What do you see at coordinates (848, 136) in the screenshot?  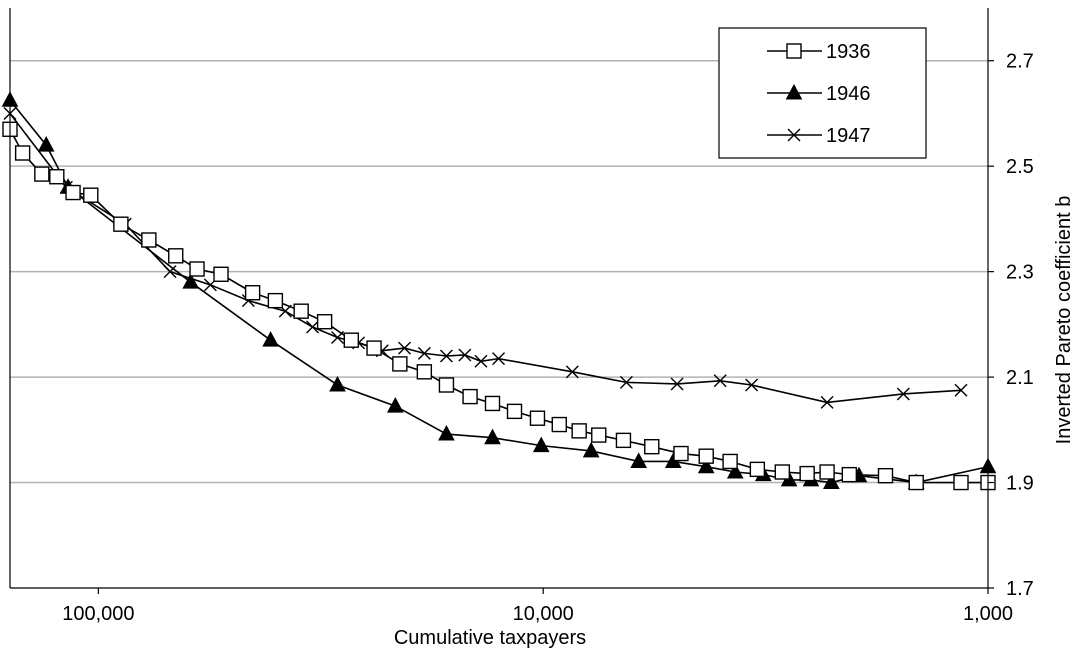 I see `legend-label: 1947` at bounding box center [848, 136].